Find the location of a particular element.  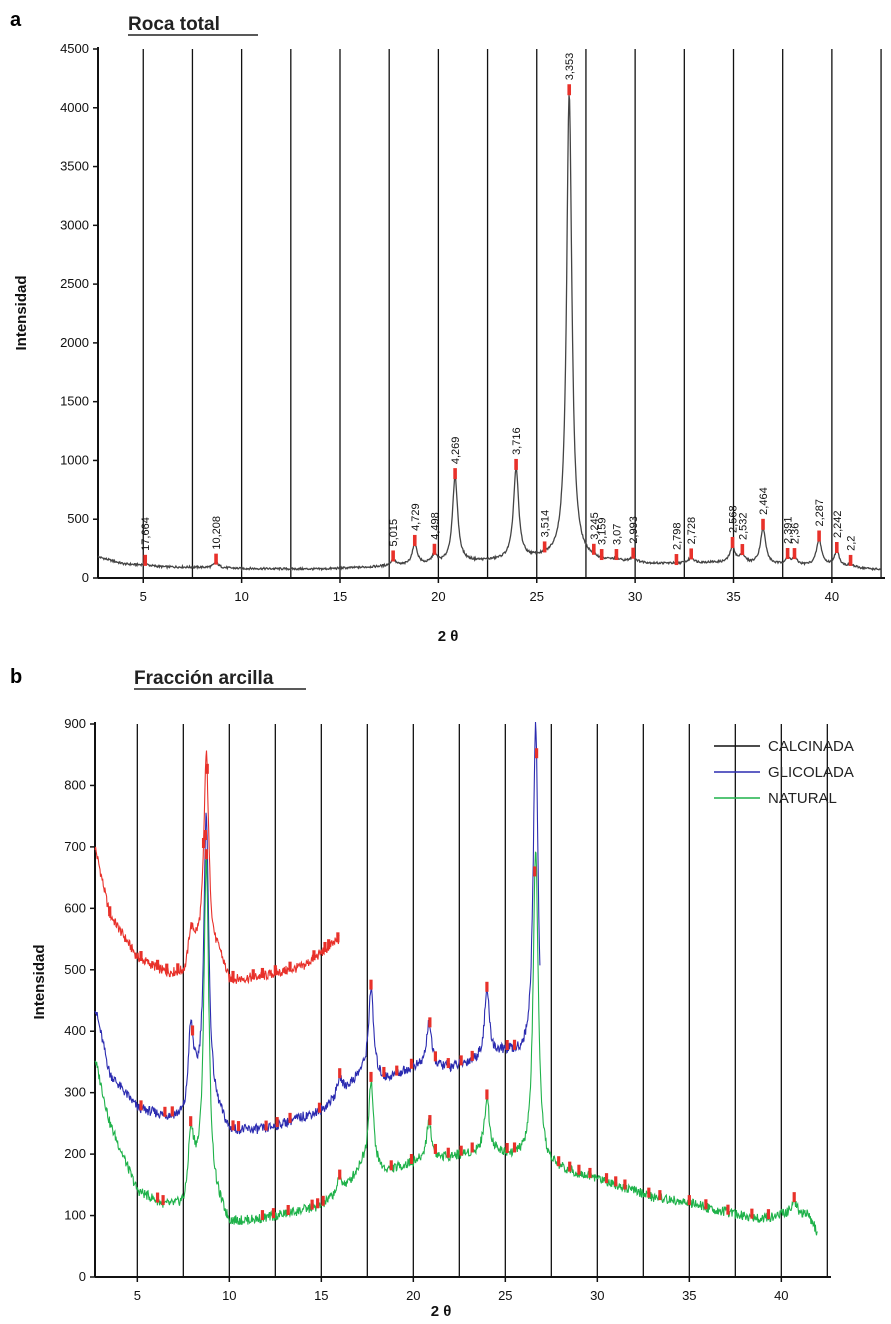

panel-a-peak-label: 2,532 is located at coordinates (743, 527).